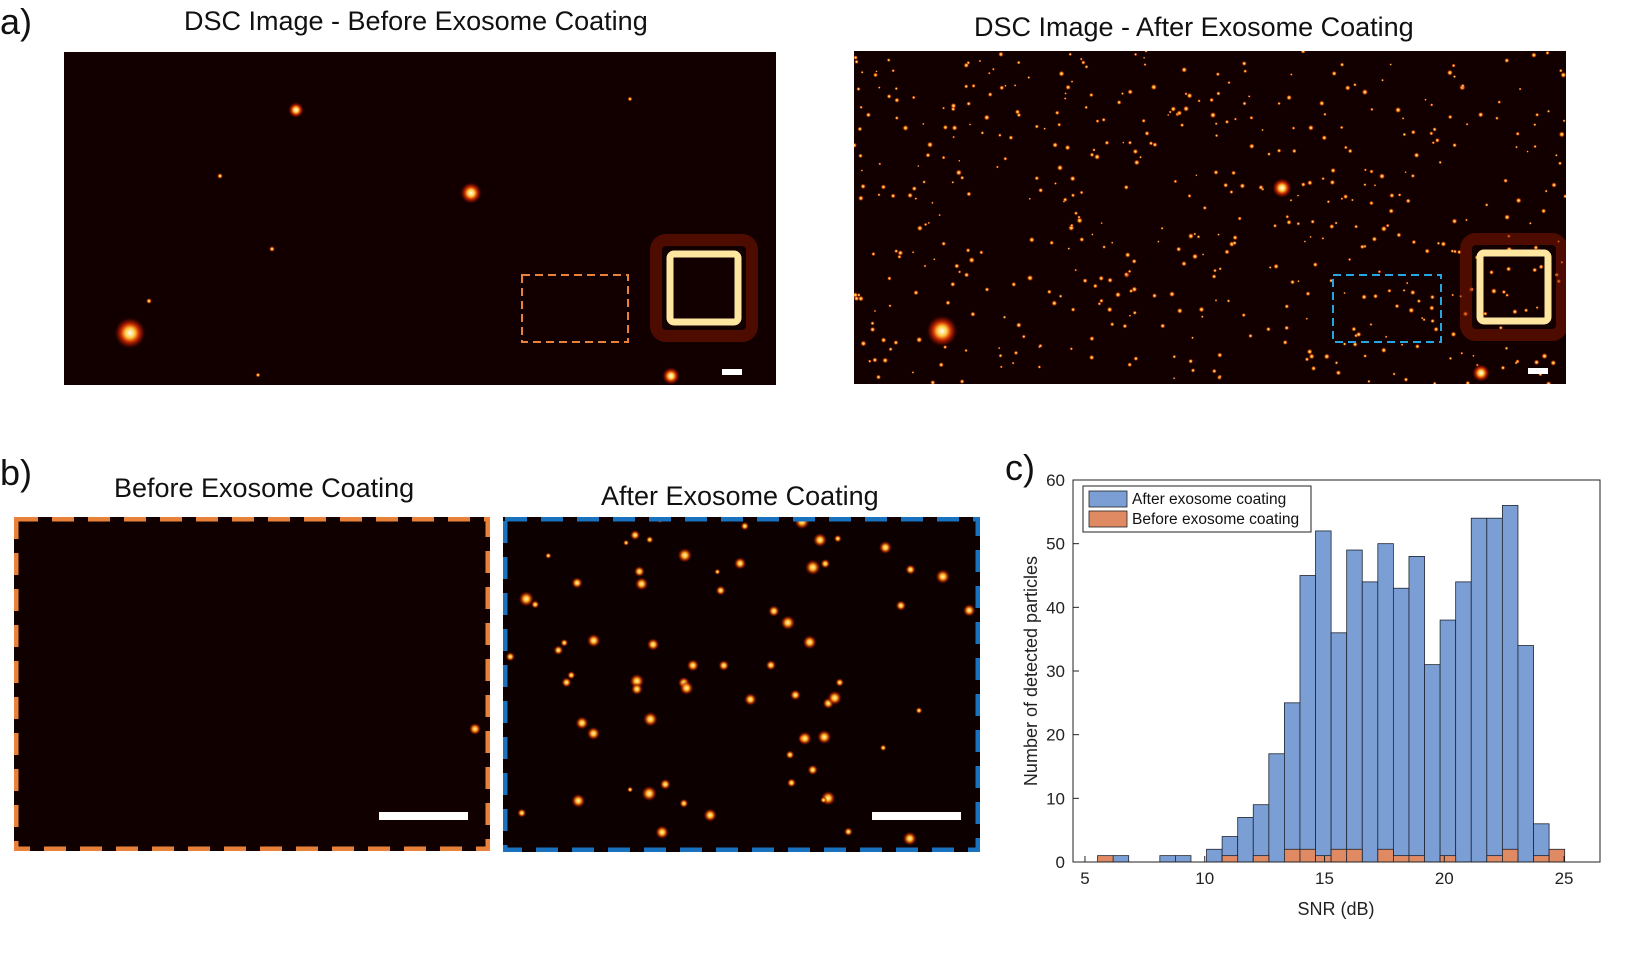 The height and width of the screenshot is (964, 1650). What do you see at coordinates (1108, 499) in the screenshot?
I see `legend-swatch-after` at bounding box center [1108, 499].